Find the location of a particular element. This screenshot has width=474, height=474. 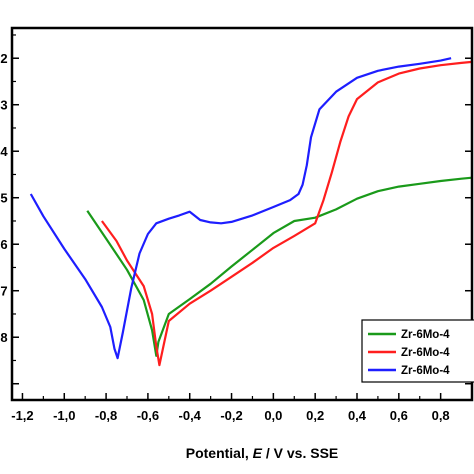

legend-label-3: Zr-6Mo-4 is located at coordinates (425, 371).